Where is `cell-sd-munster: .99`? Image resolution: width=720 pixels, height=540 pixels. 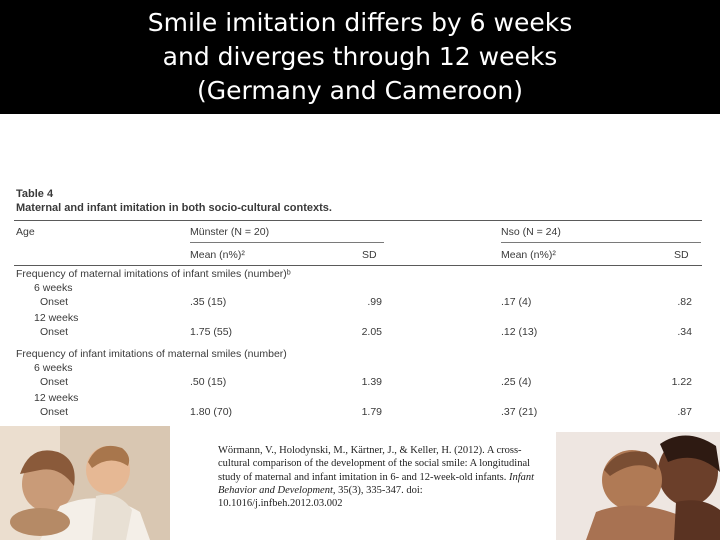
cell-sd-munster: .99 is located at coordinates (374, 302).